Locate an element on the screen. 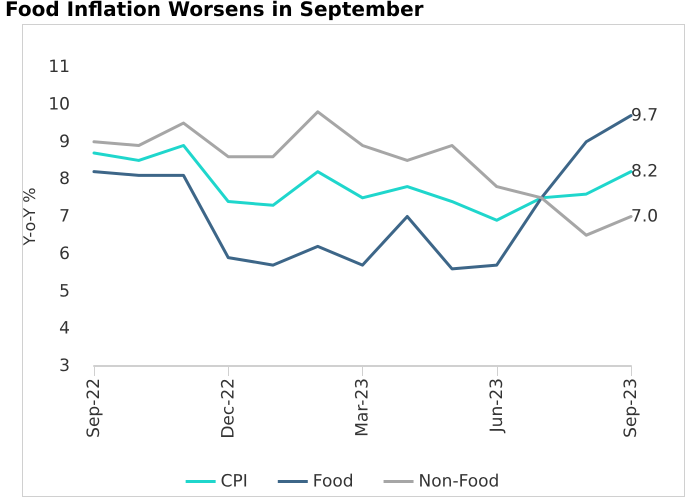  y-tick-label: 7 is located at coordinates (64, 216).